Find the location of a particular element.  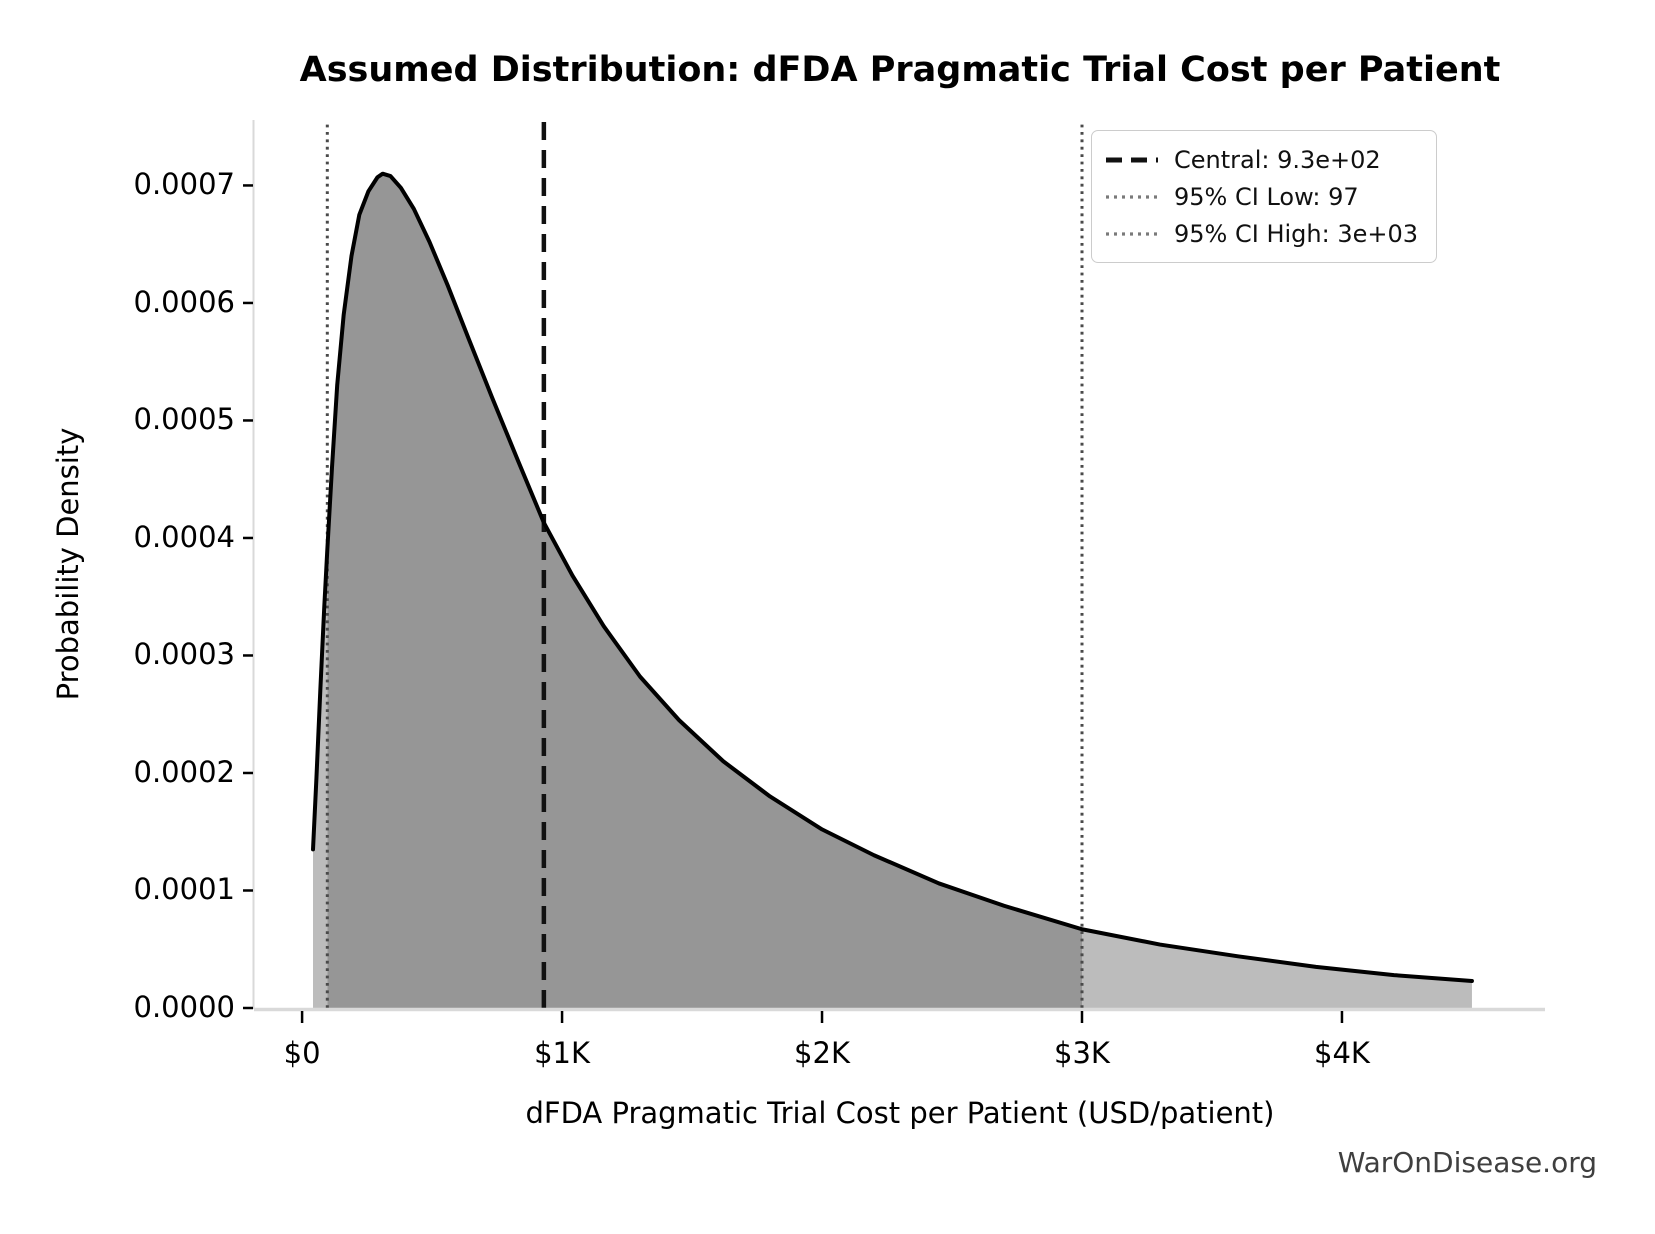

legend-item: 95% CI High: 3e+03 is located at coordinates (1264, 233).